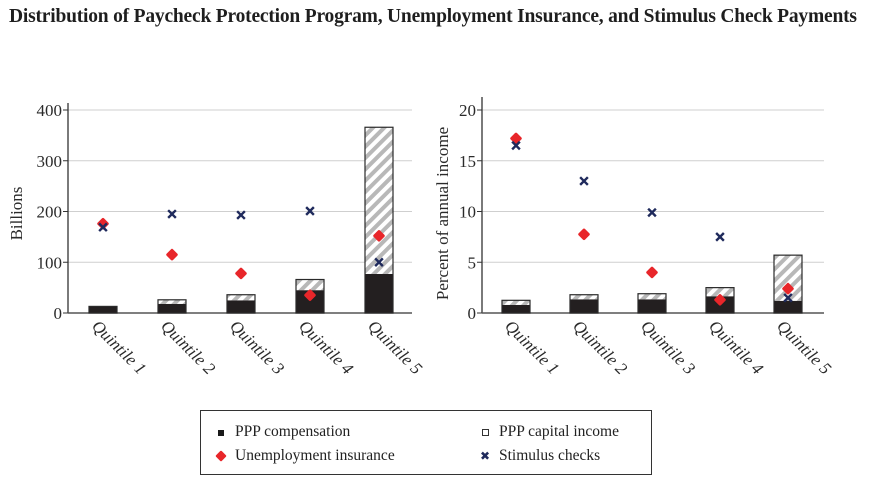  I want to click on legend-item-ppp-capital-income: PPP capital income, so click(549, 432).